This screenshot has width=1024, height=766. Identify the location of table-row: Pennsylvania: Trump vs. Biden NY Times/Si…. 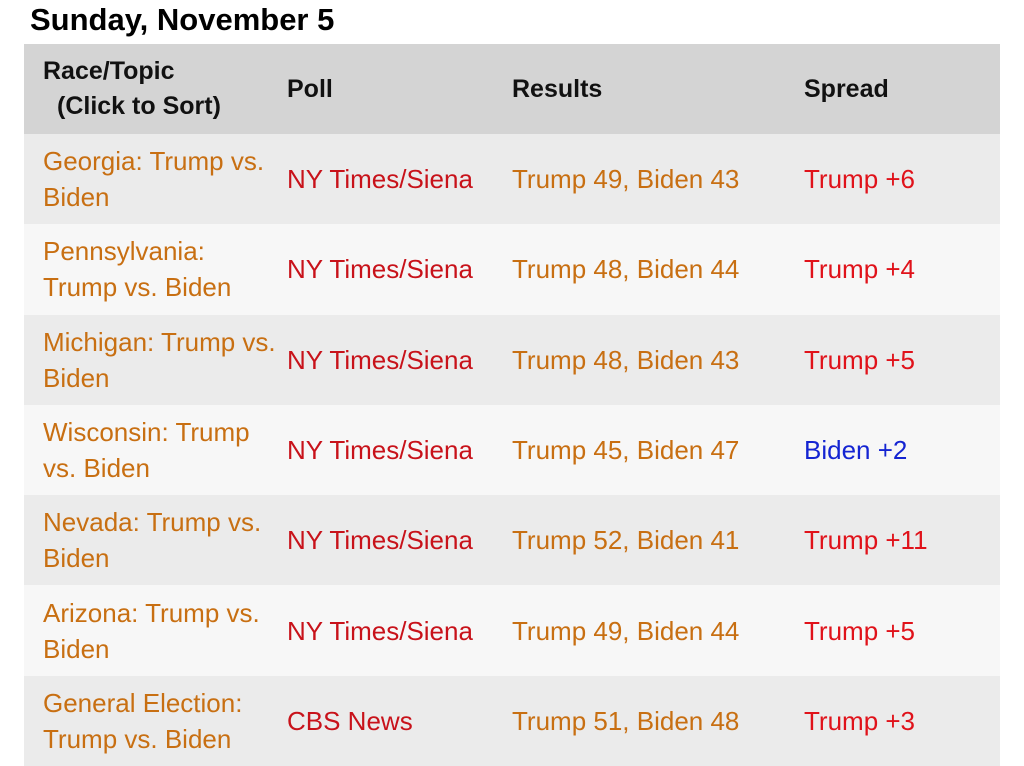
(512, 269).